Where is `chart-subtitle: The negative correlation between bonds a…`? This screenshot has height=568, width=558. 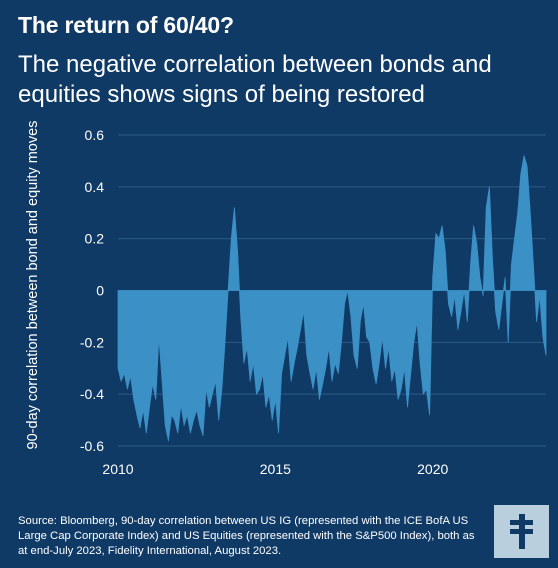 chart-subtitle: The negative correlation between bonds a… is located at coordinates (255, 79).